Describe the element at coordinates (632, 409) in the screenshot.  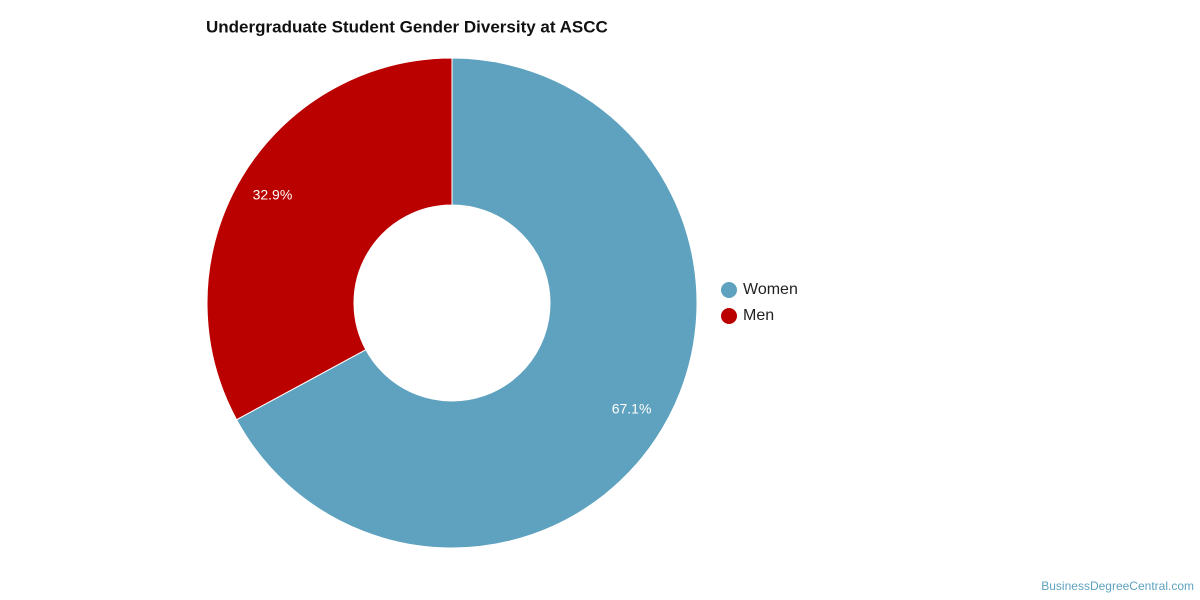
I see `data-label: 67.1%` at that location.